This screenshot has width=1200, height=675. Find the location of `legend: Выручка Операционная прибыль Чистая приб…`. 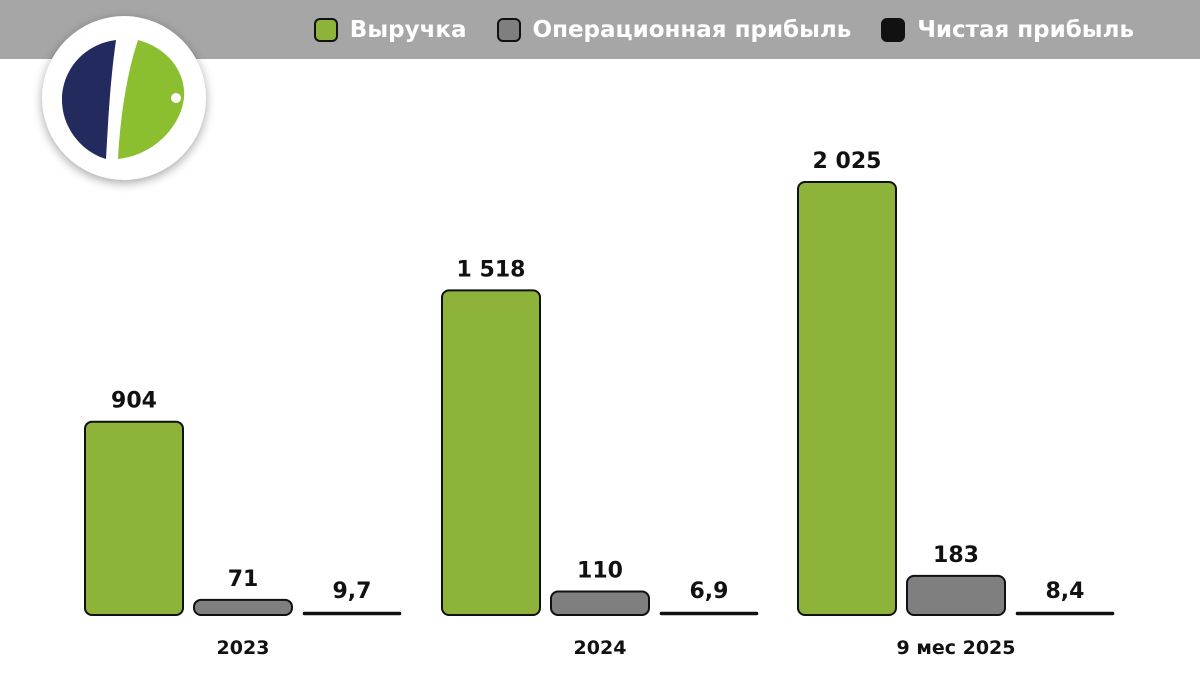

legend: Выручка Операционная прибыль Чистая приб… is located at coordinates (723, 29).